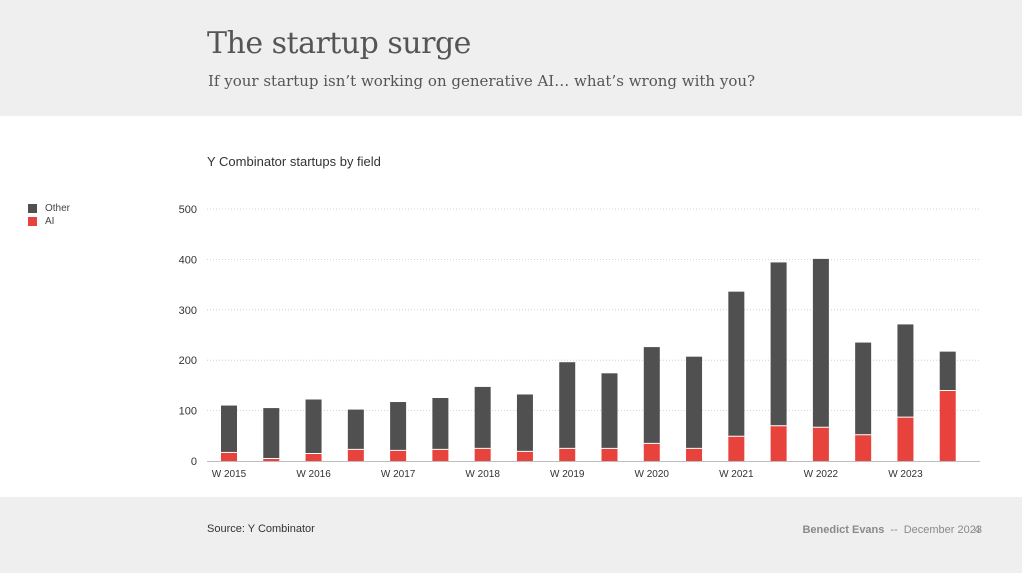 The height and width of the screenshot is (573, 1022). What do you see at coordinates (977, 530) in the screenshot?
I see `page-number: 4` at bounding box center [977, 530].